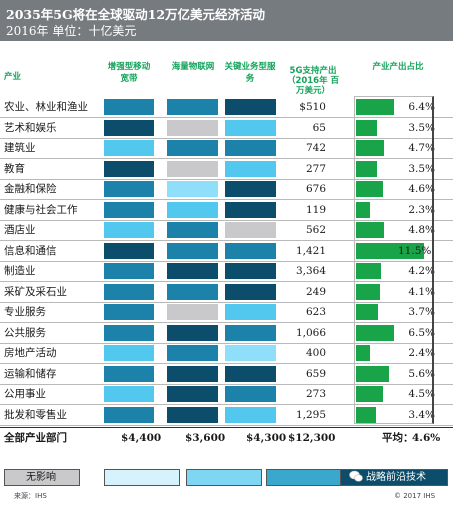  Describe the element at coordinates (304, 477) in the screenshot. I see `legend-level3-swatch` at that location.